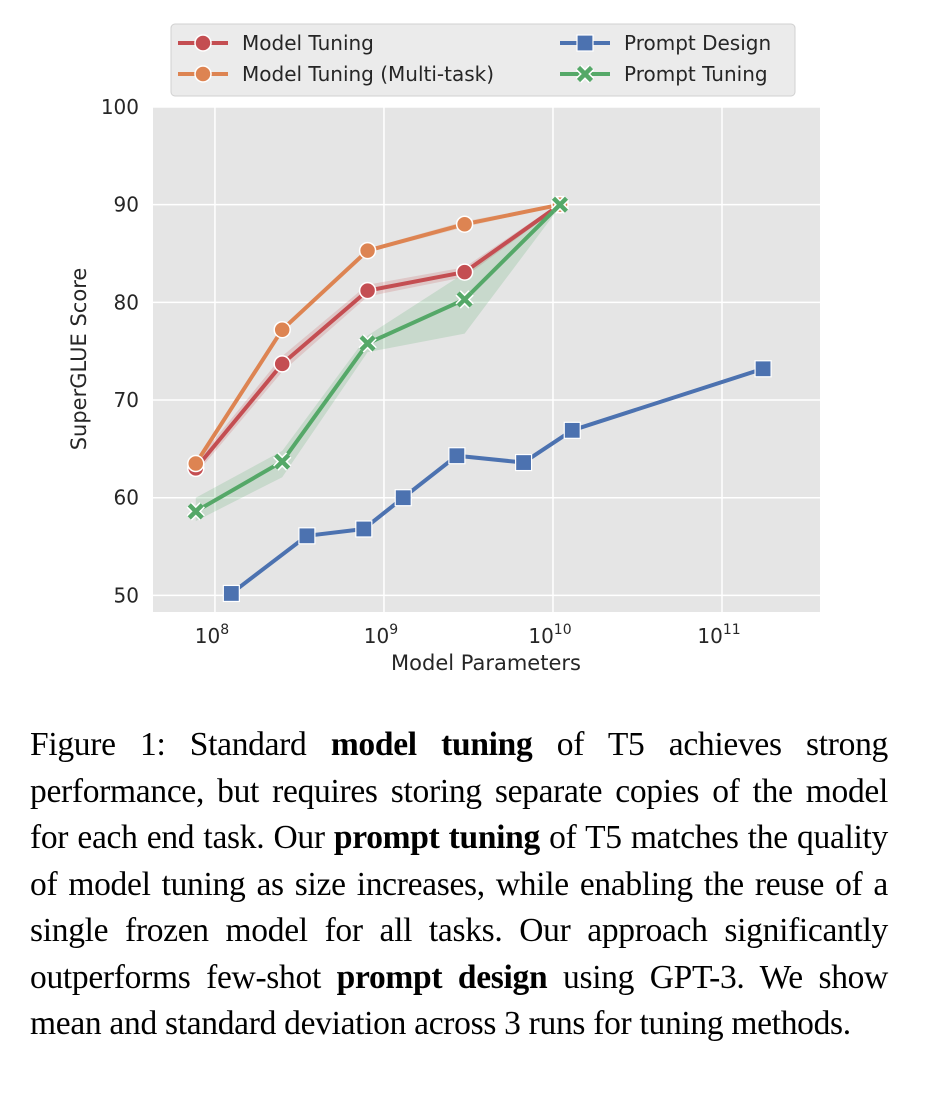 This screenshot has width=928, height=1102. What do you see at coordinates (377, 362) in the screenshot?
I see `error-band-prompt-tuning` at bounding box center [377, 362].